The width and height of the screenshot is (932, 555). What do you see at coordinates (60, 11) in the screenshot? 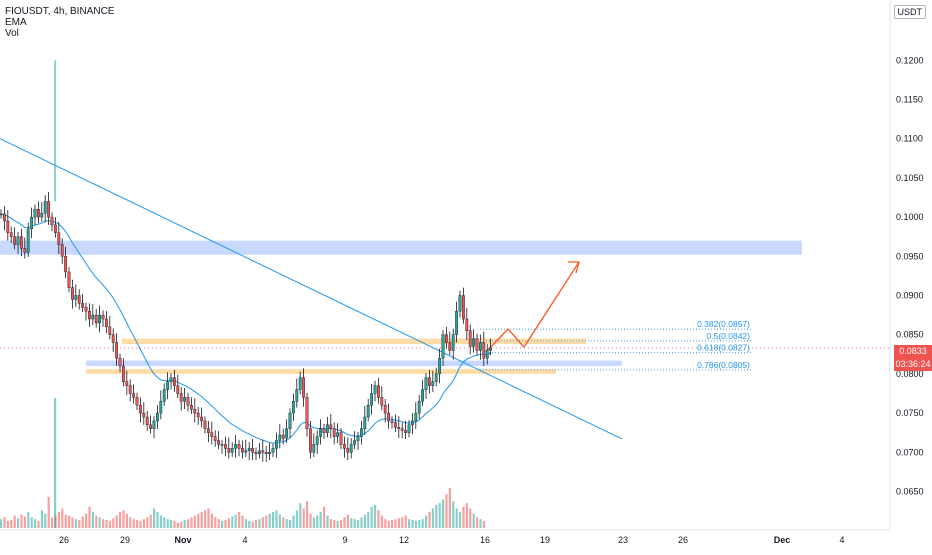
I see `symbol-title: FIOUSDT, 4h, BINANCE` at bounding box center [60, 11].